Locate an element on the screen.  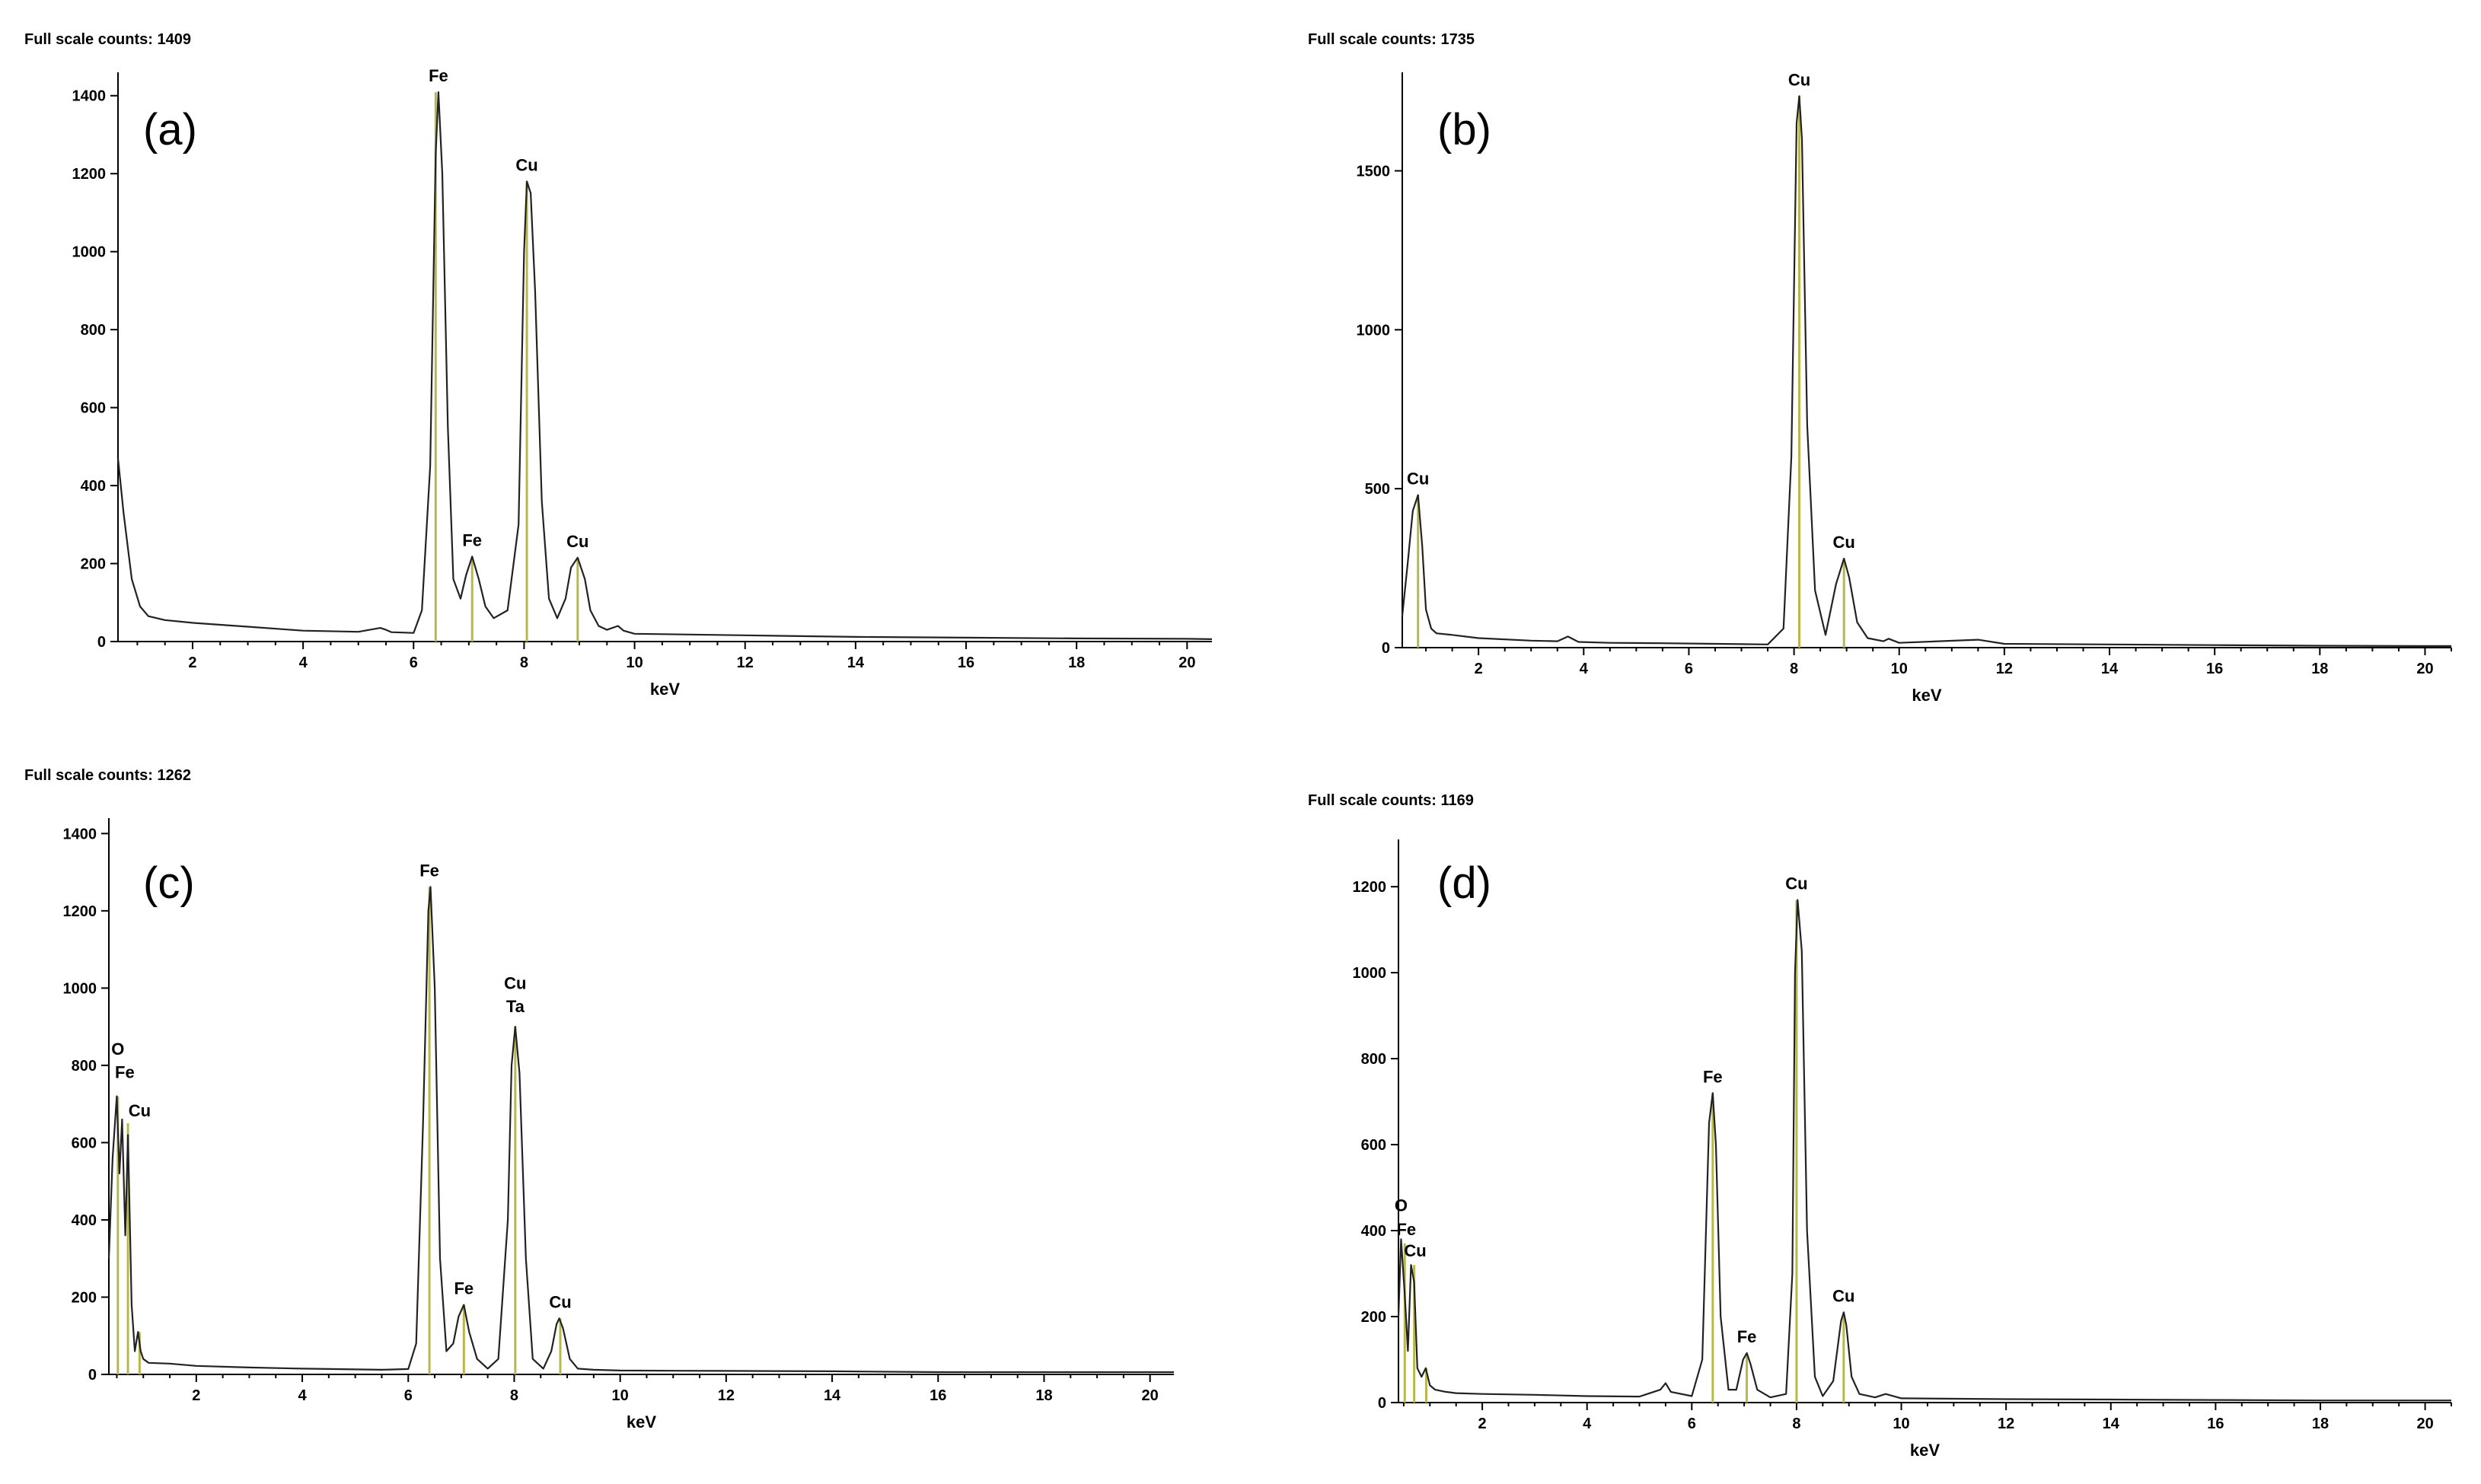
full-scale-counts: Full scale counts: 1262 is located at coordinates (107, 775).